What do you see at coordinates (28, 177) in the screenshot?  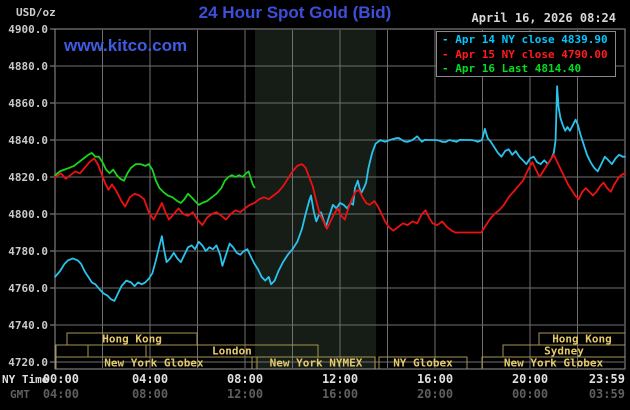 I see `y-tick-label: 4820.0` at bounding box center [28, 177].